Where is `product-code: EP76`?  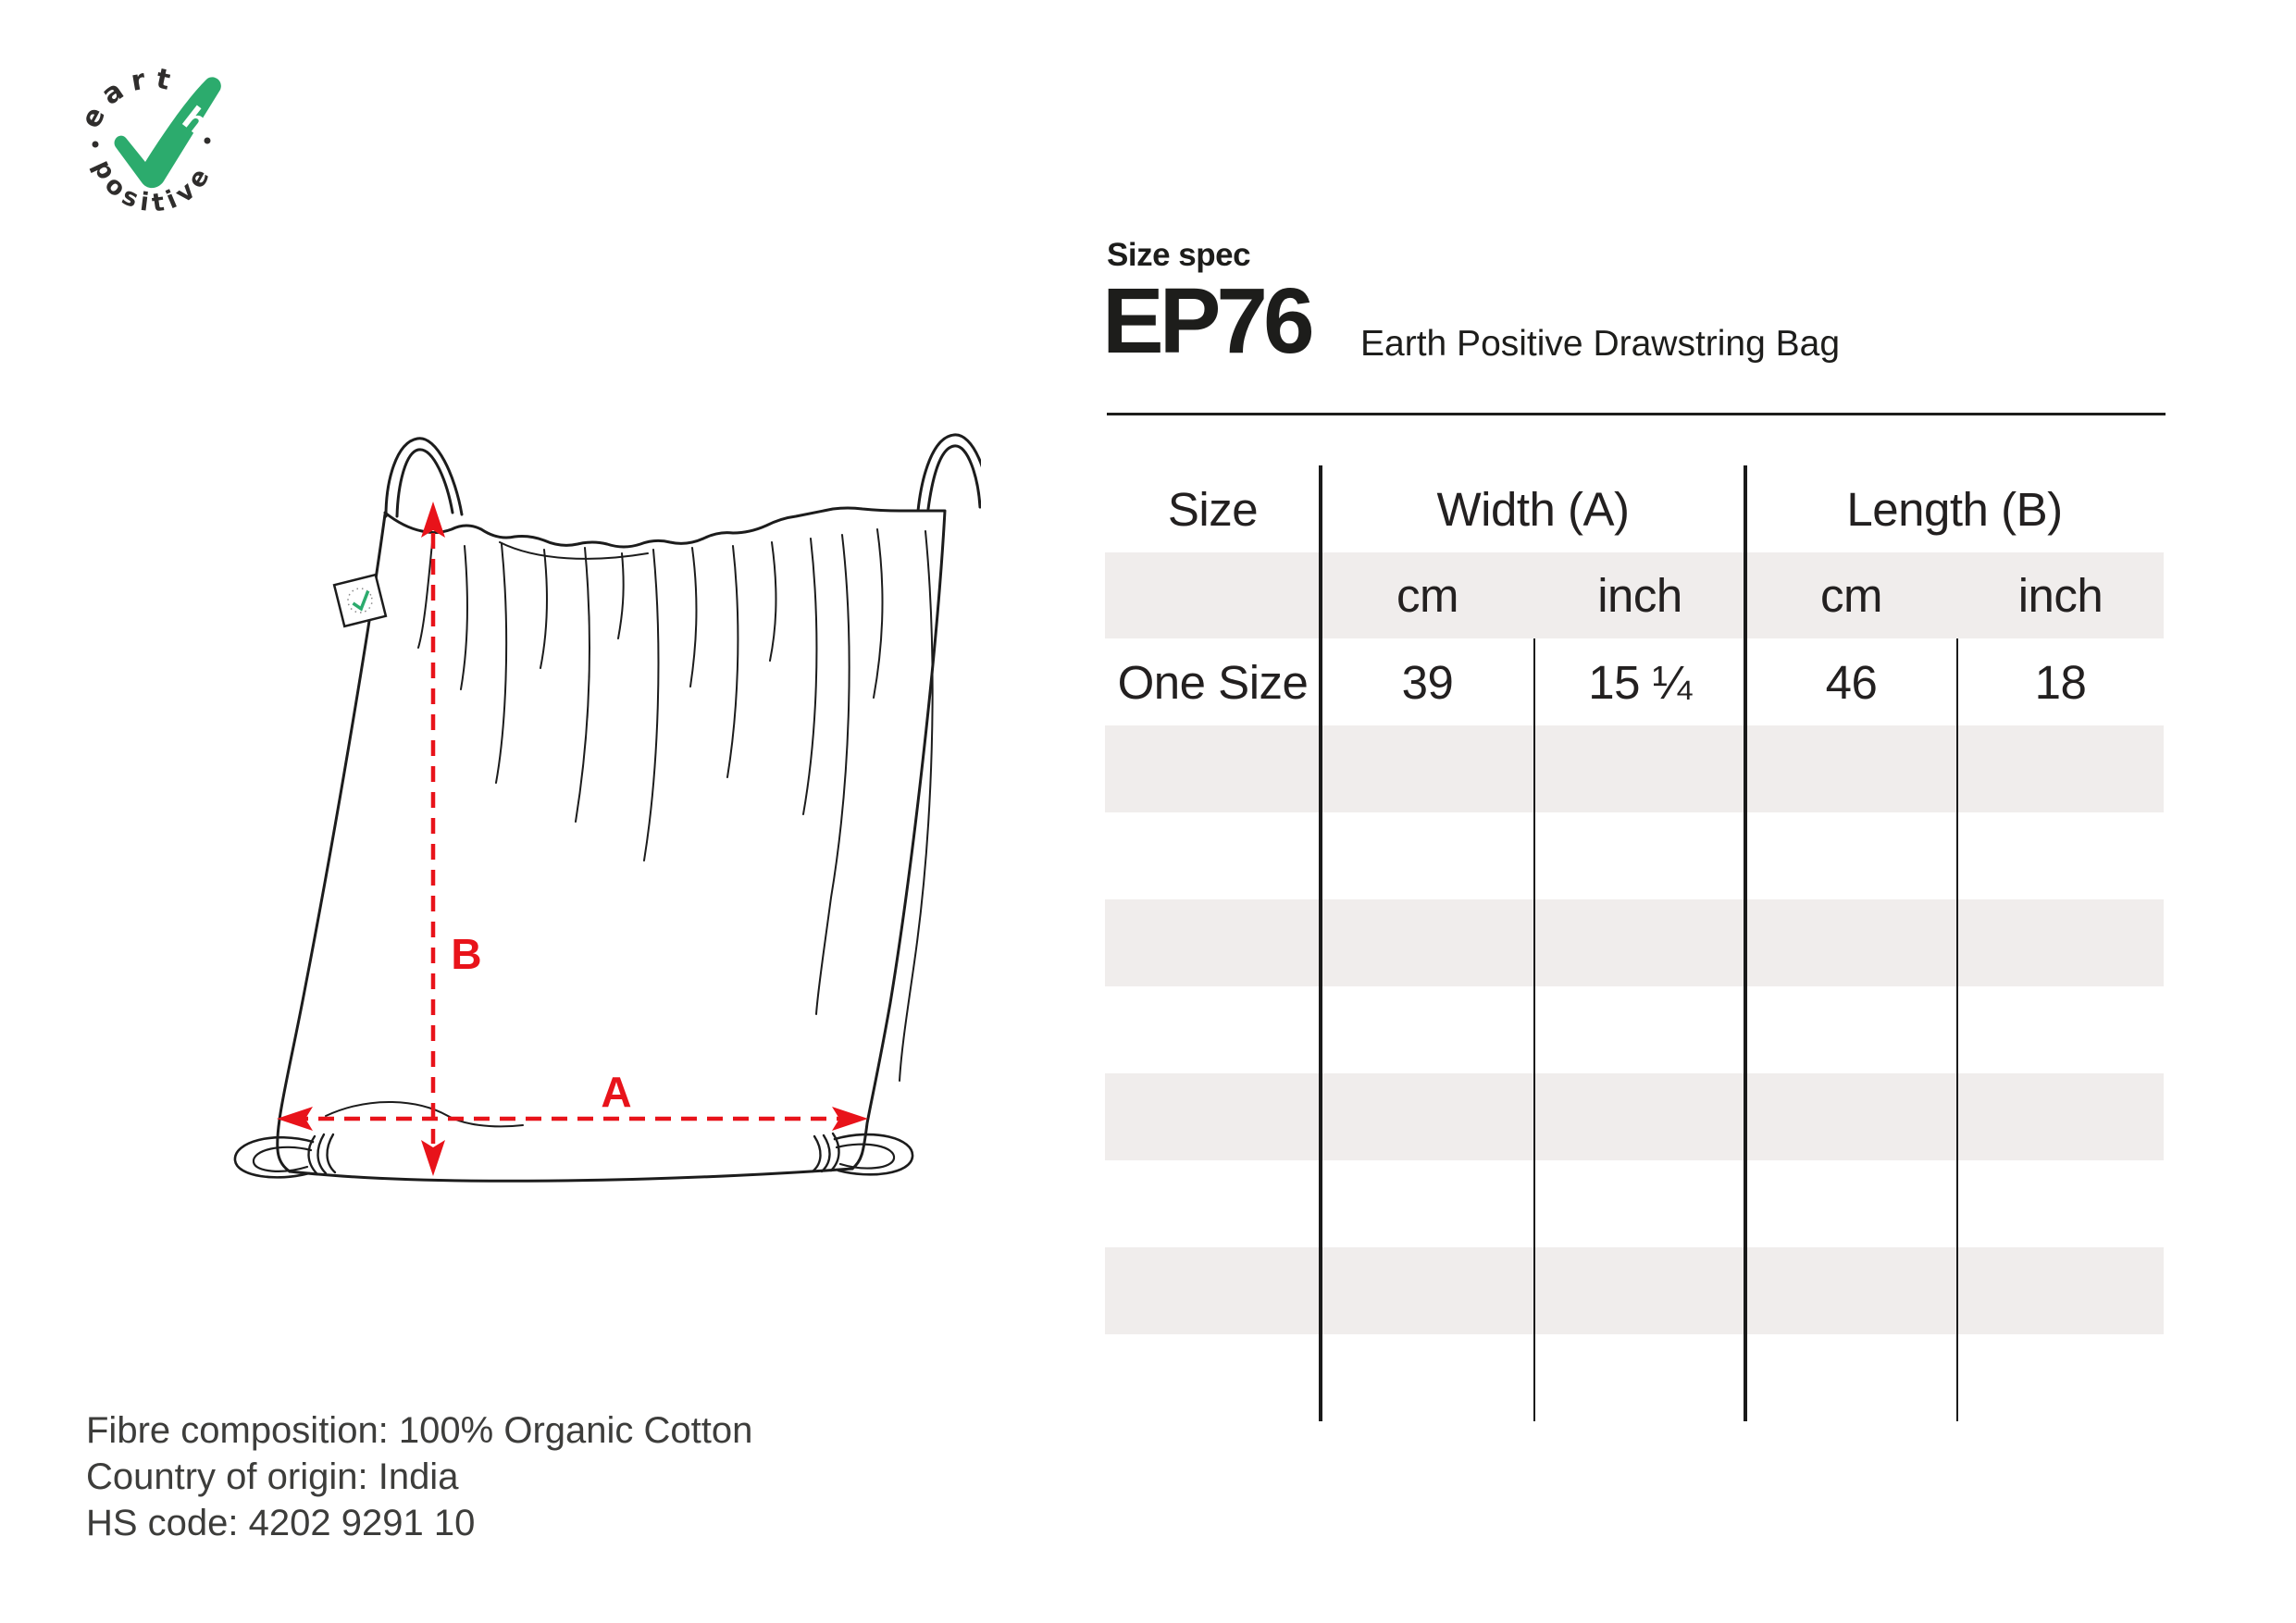 product-code: EP76 is located at coordinates (1208, 321).